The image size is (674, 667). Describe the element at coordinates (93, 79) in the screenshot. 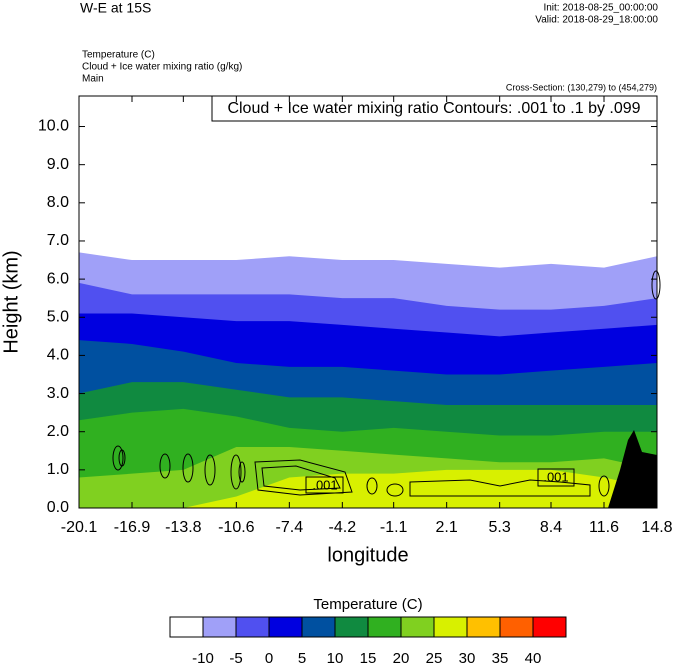

I see `field-label: Main` at that location.